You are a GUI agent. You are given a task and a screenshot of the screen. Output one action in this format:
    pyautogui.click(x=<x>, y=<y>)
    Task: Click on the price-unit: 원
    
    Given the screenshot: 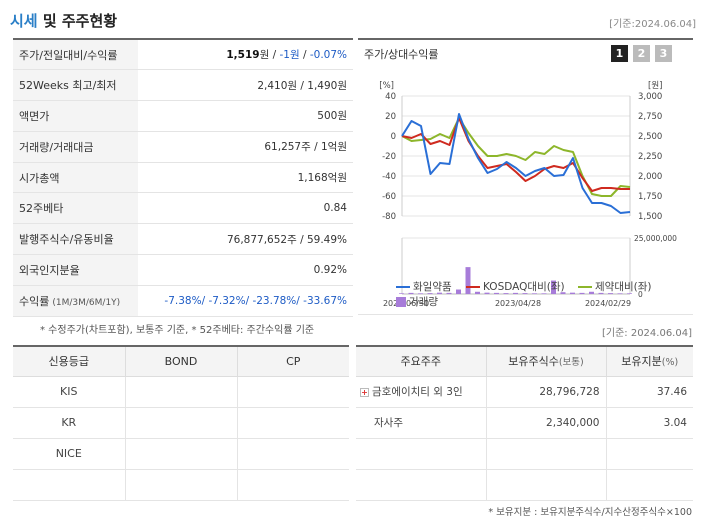 What is the action you would take?
    pyautogui.click(x=264, y=55)
    